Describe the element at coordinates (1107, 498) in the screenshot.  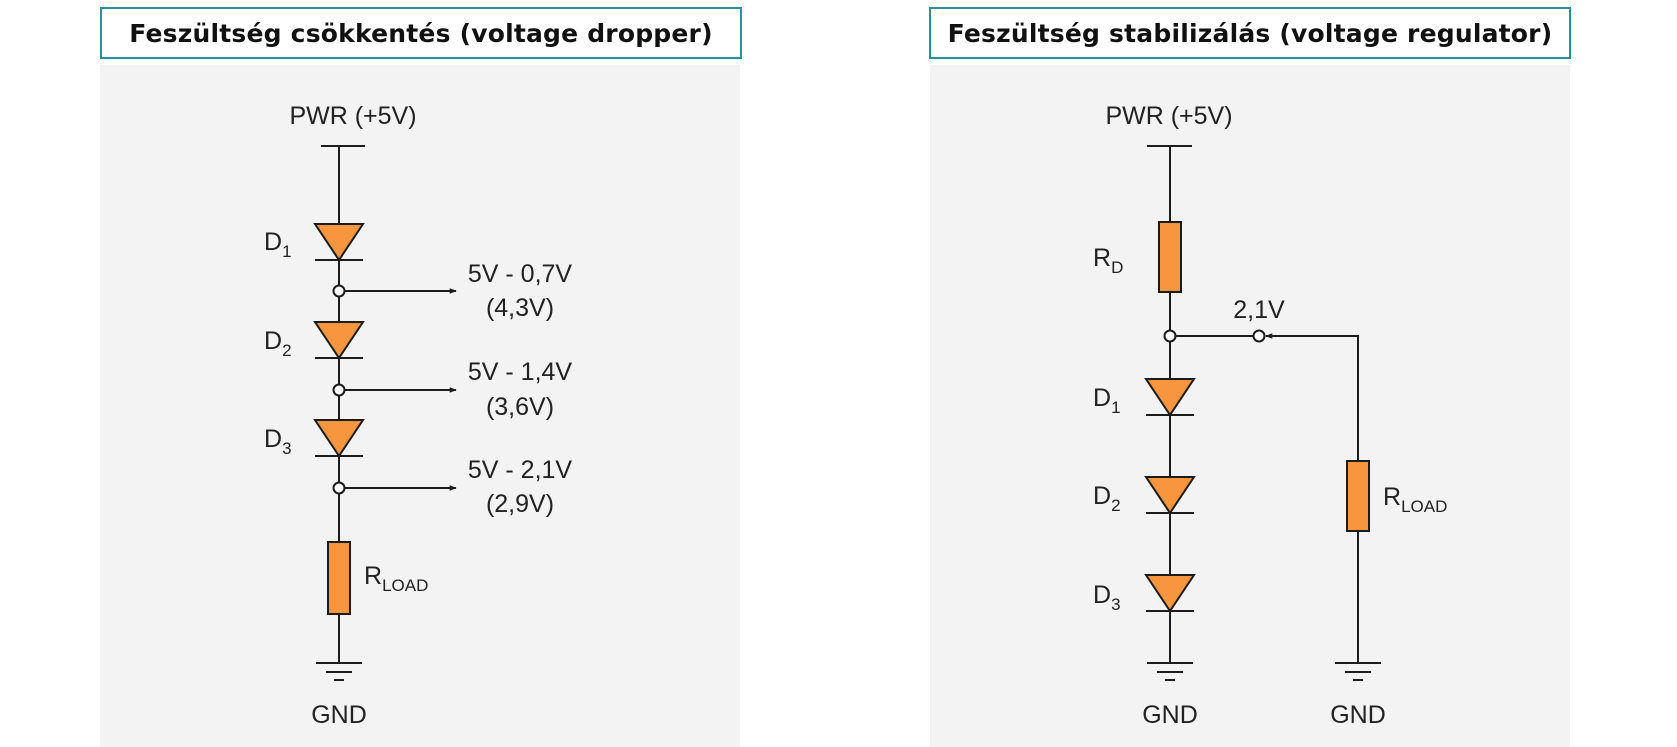
I see `right-d2-label: D2` at that location.